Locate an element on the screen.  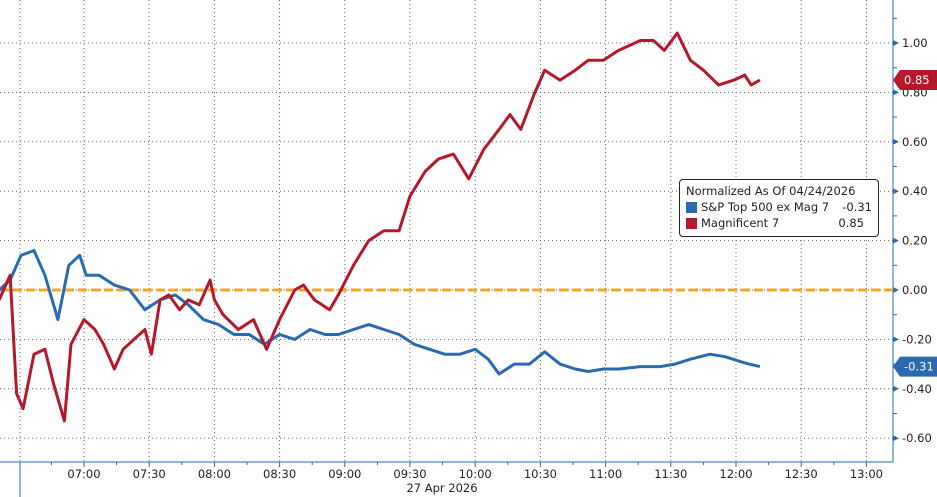
x-tick-label: 07:00 is located at coordinates (83, 474).